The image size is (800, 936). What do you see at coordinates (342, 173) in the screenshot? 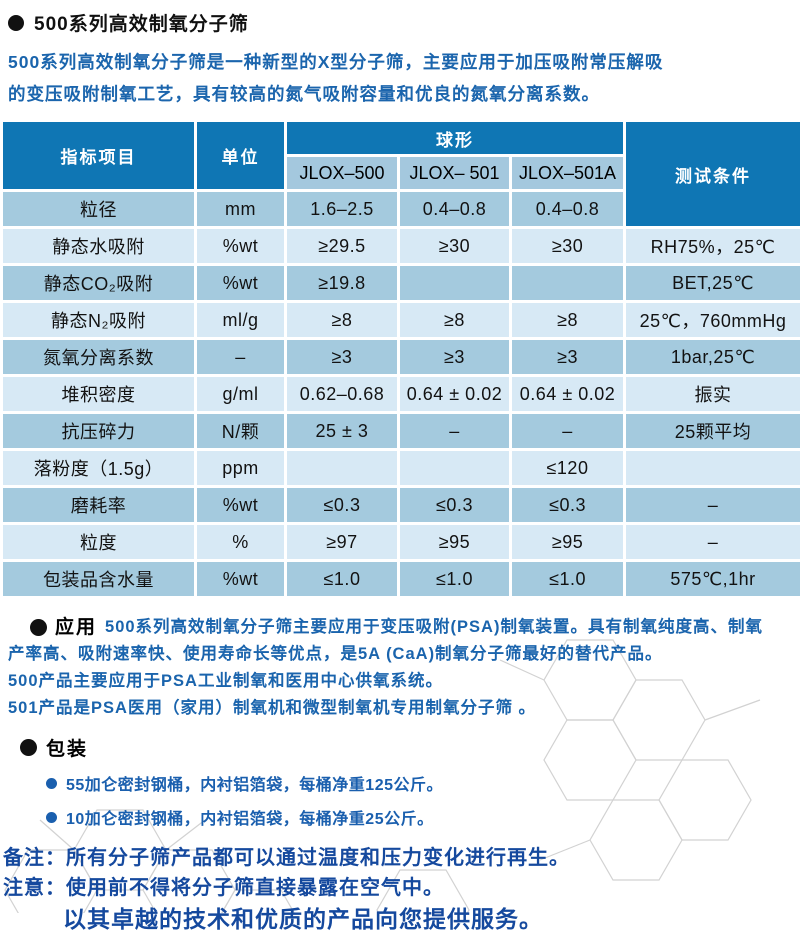
I see `model-header: JLOX–500` at bounding box center [342, 173].